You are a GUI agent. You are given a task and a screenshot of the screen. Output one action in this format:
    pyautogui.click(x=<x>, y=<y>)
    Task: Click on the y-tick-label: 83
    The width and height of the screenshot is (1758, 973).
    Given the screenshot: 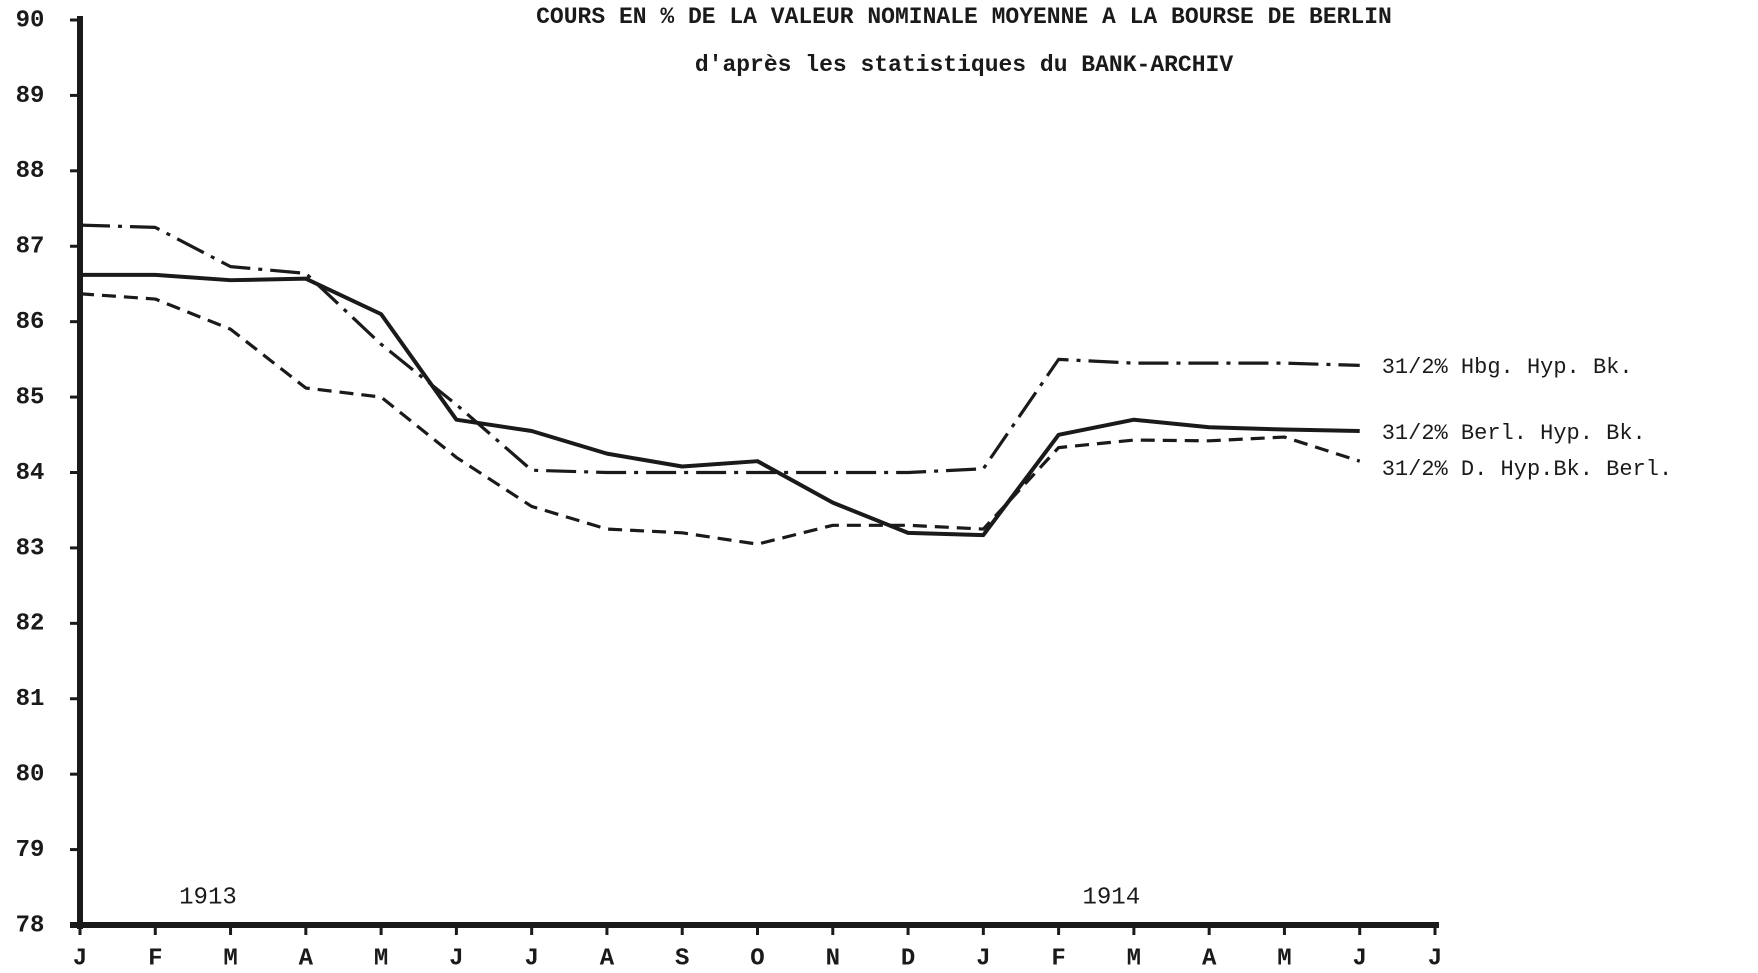 What is the action you would take?
    pyautogui.click(x=30, y=548)
    